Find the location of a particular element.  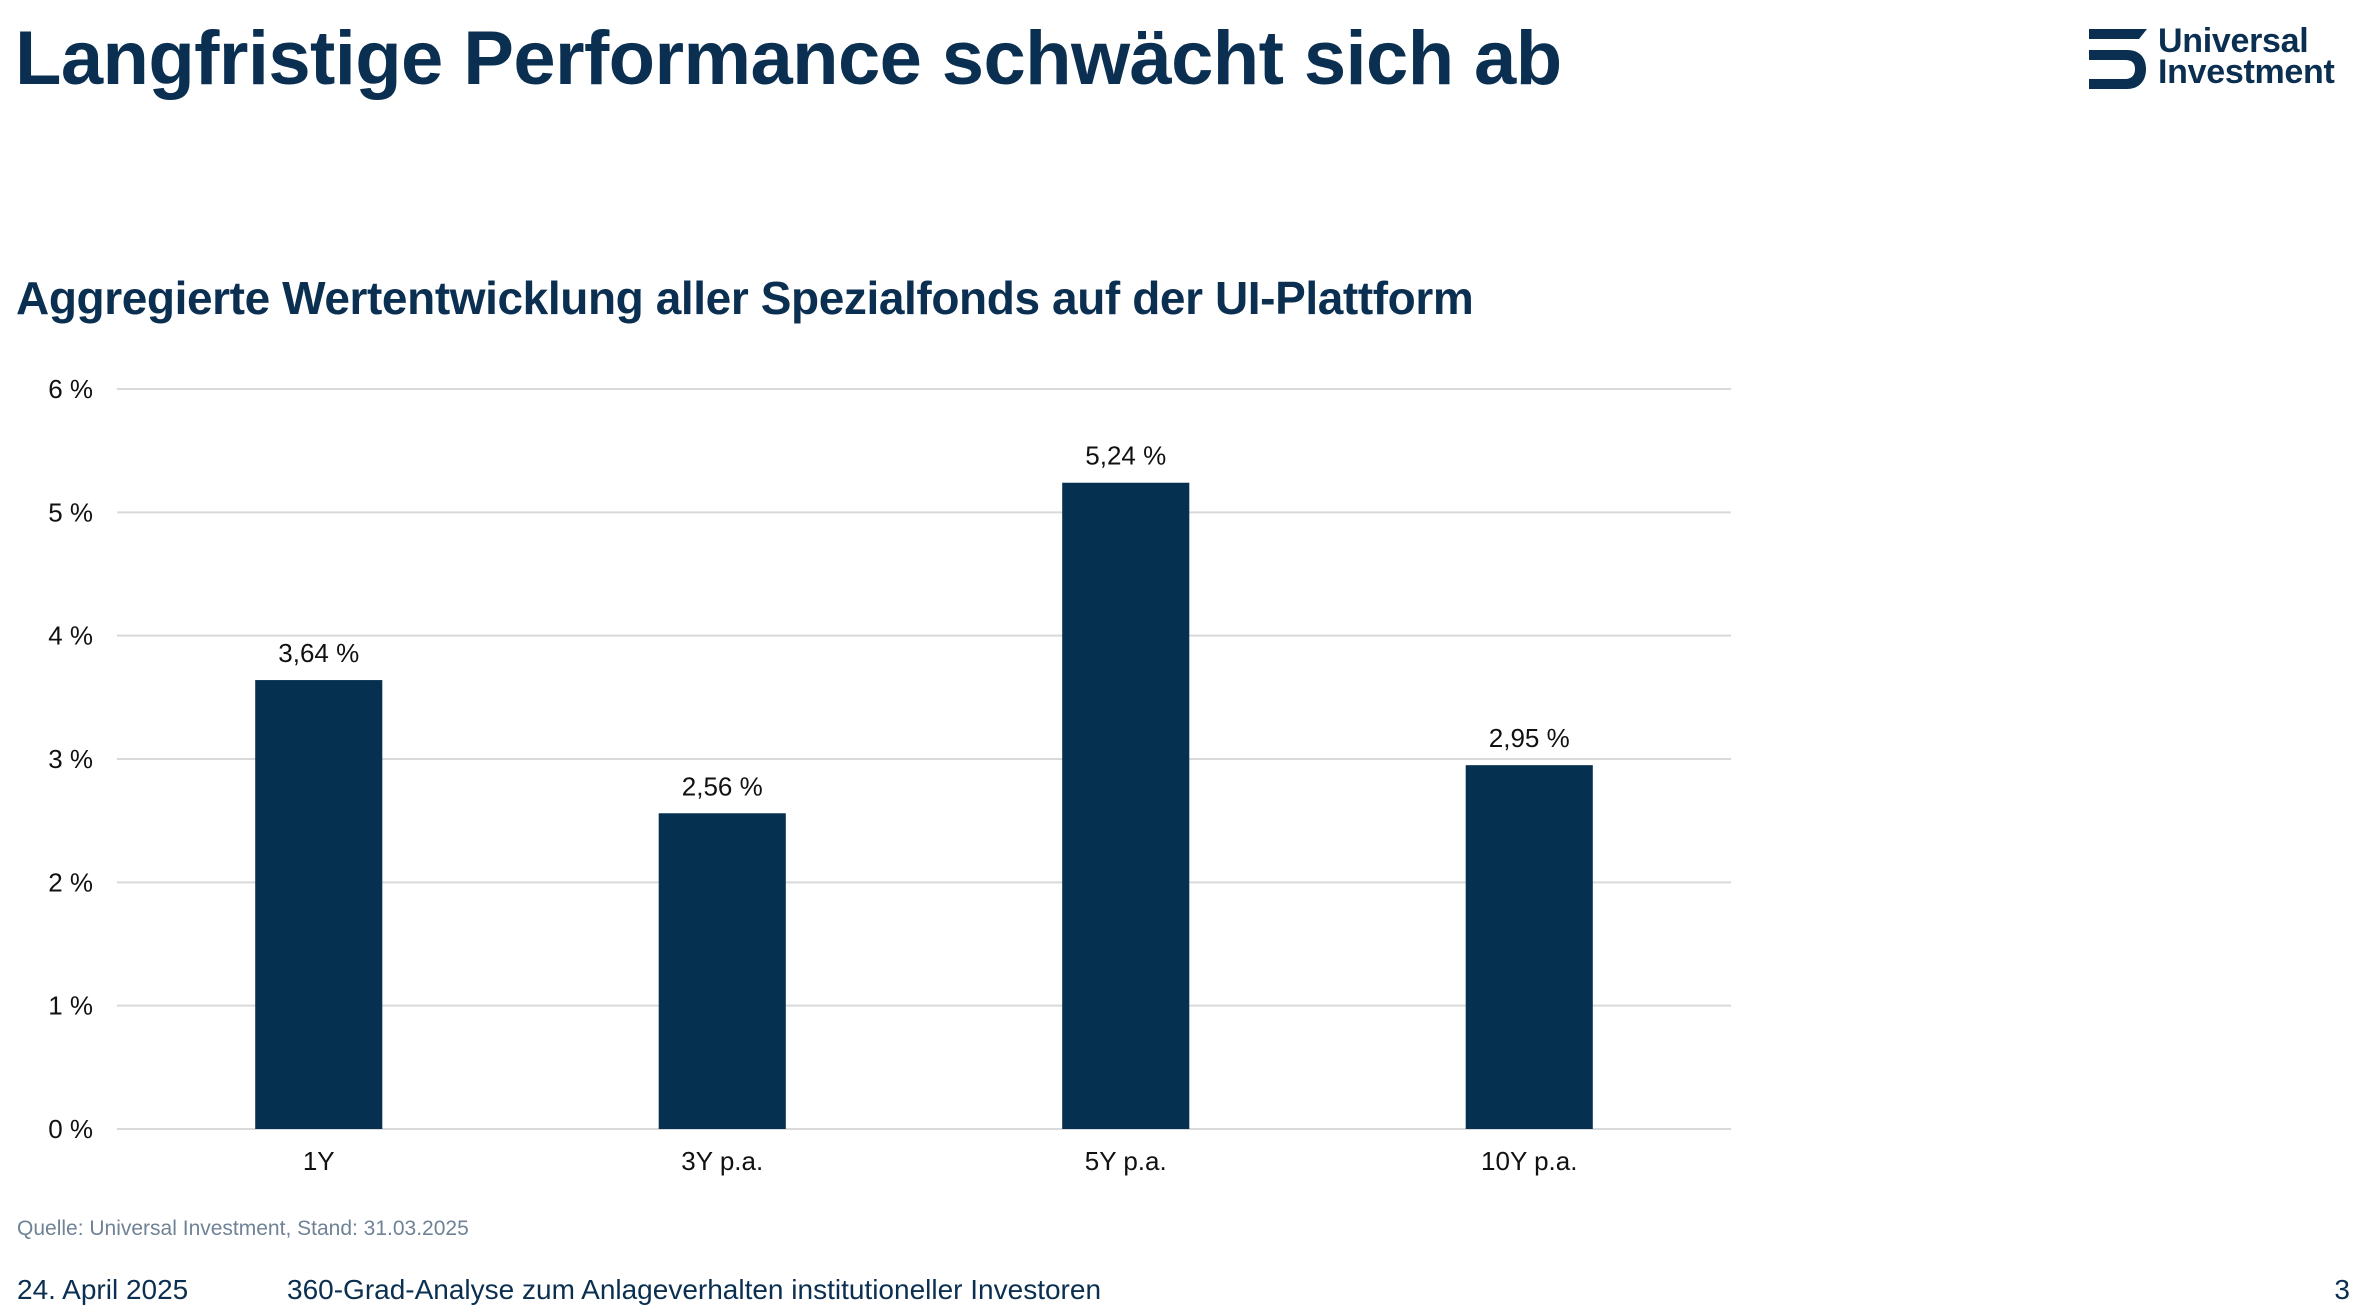

data-labels: 3,64 % 2,56 % 5,24 % 2,95 % is located at coordinates (923, 621).